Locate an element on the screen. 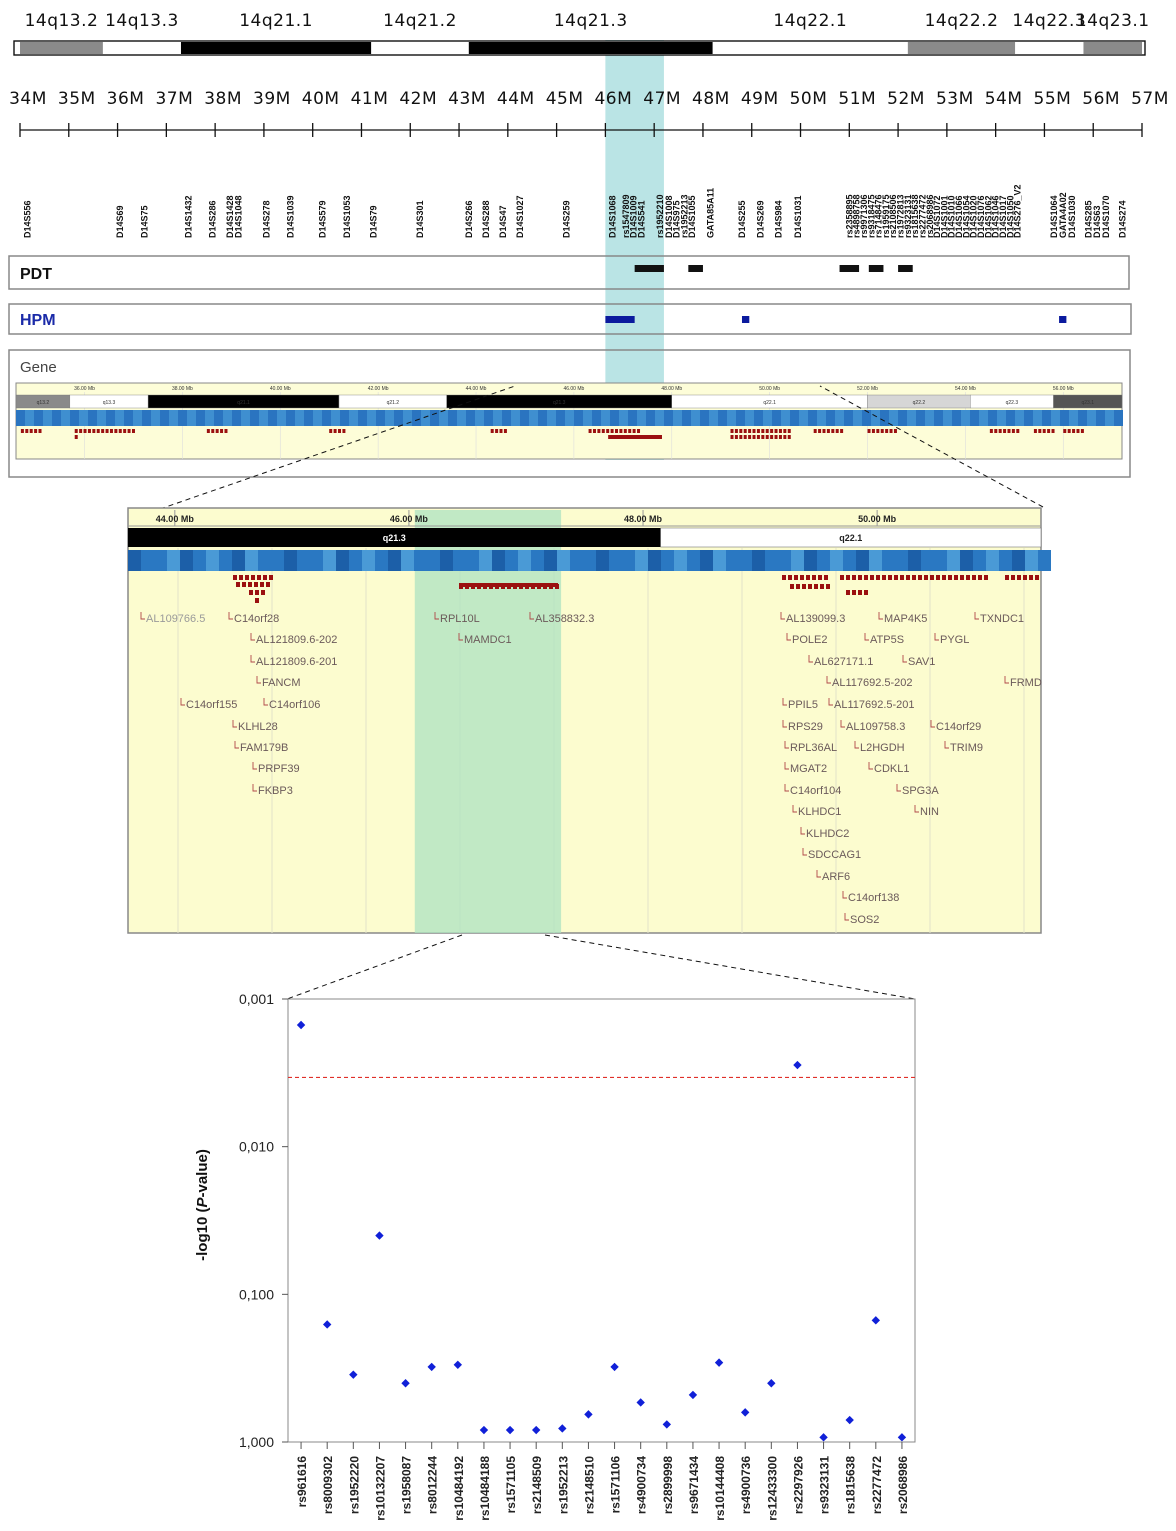 This screenshot has height=1531, width=1176. x-tick-label: rs10484192 is located at coordinates (459, 1488).